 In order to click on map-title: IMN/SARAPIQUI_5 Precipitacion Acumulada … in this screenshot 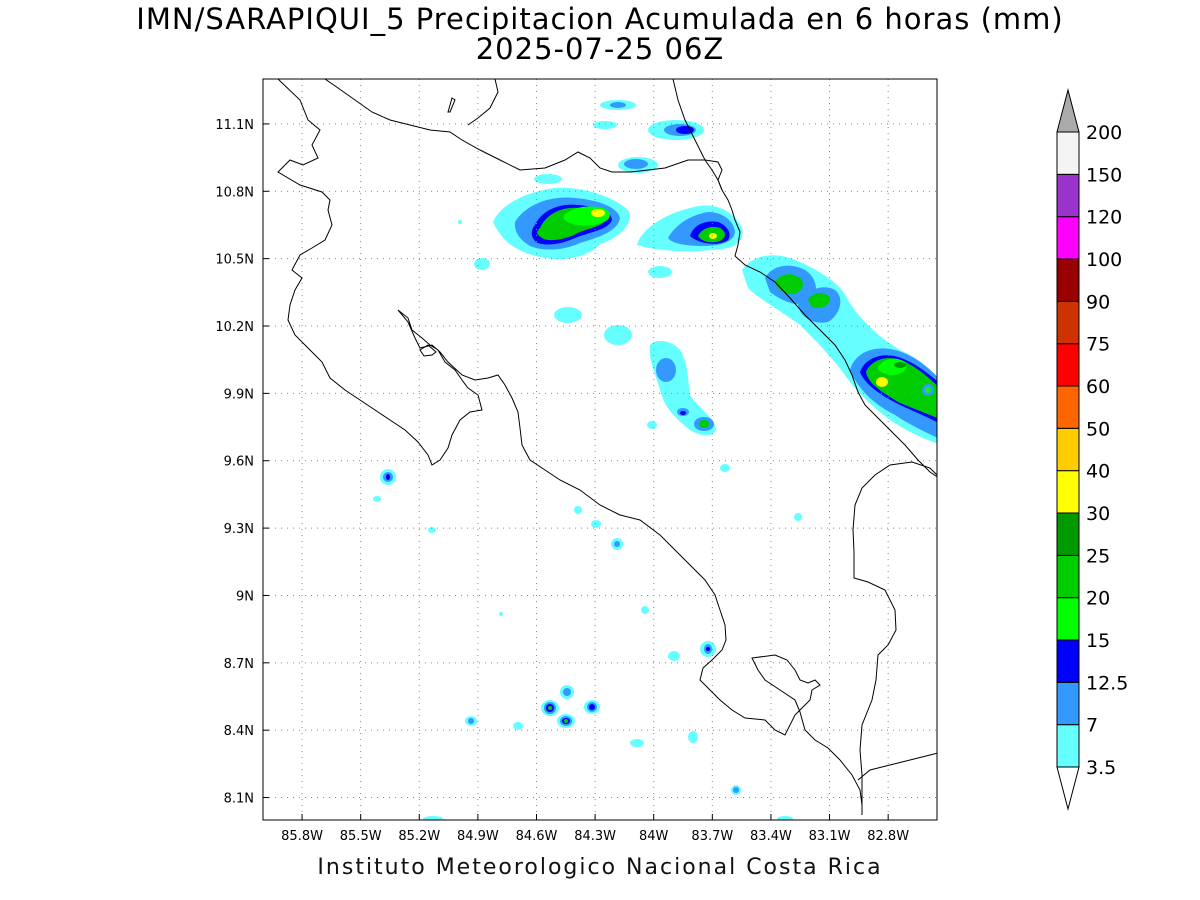, I will do `click(600, 19)`.